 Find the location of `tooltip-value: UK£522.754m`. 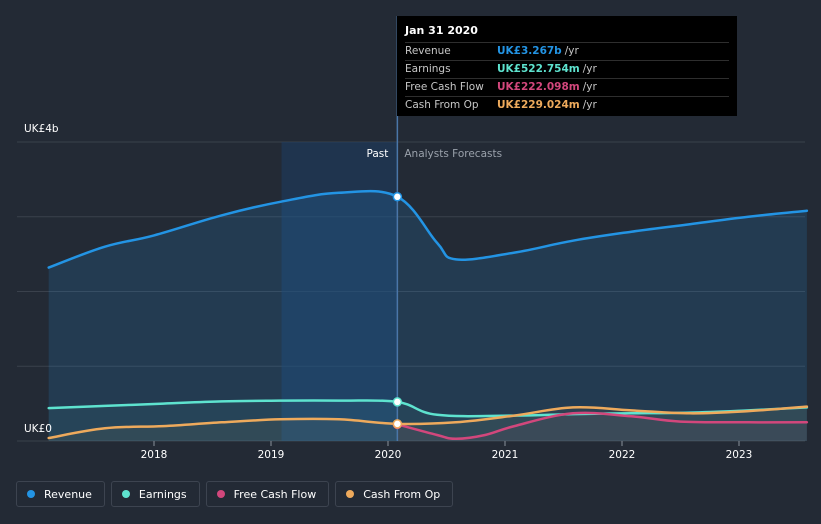

tooltip-value: UK£522.754m is located at coordinates (538, 69).